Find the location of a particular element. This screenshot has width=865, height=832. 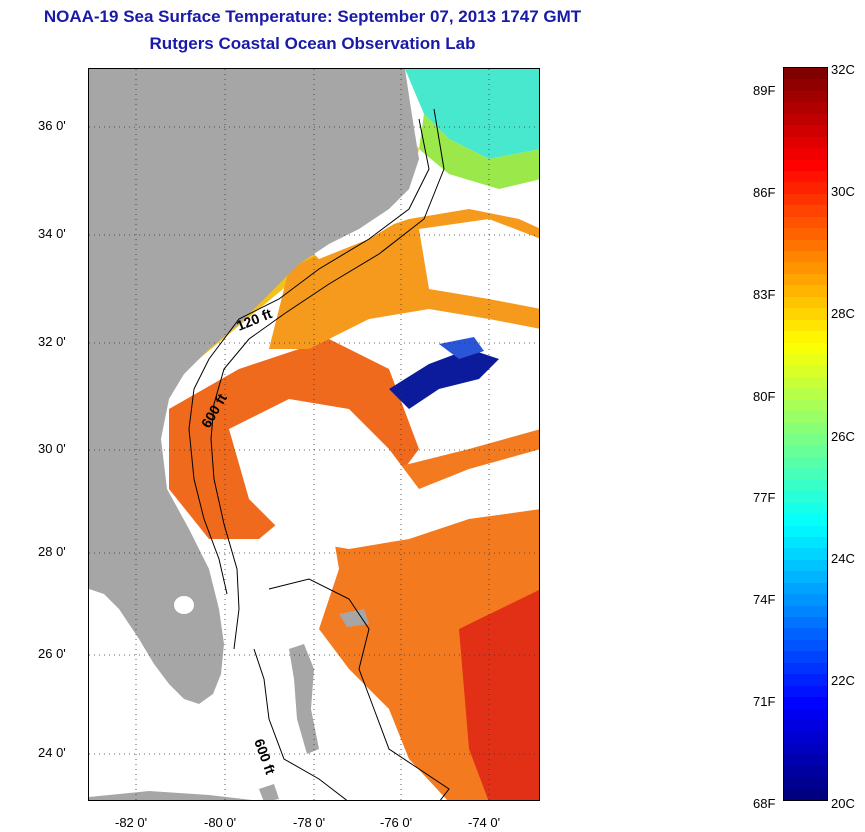

colorbar-fahrenheit-label: 68F is located at coordinates (764, 803).